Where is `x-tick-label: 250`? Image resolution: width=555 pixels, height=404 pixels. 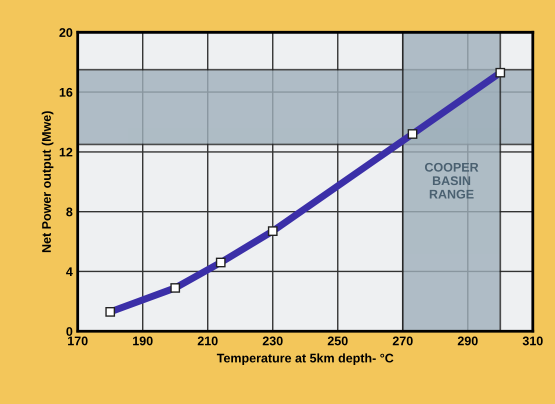
x-tick-label: 250 is located at coordinates (338, 341).